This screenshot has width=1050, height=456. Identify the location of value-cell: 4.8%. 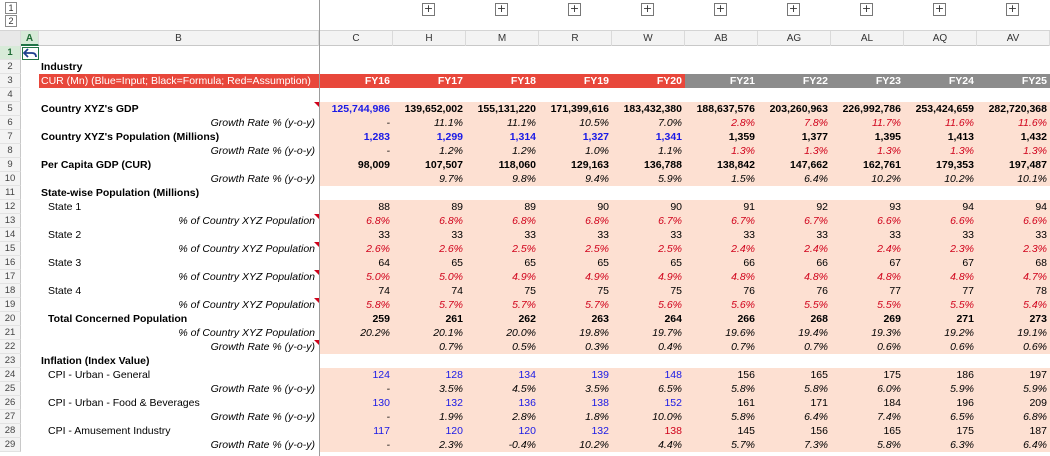
(721, 277).